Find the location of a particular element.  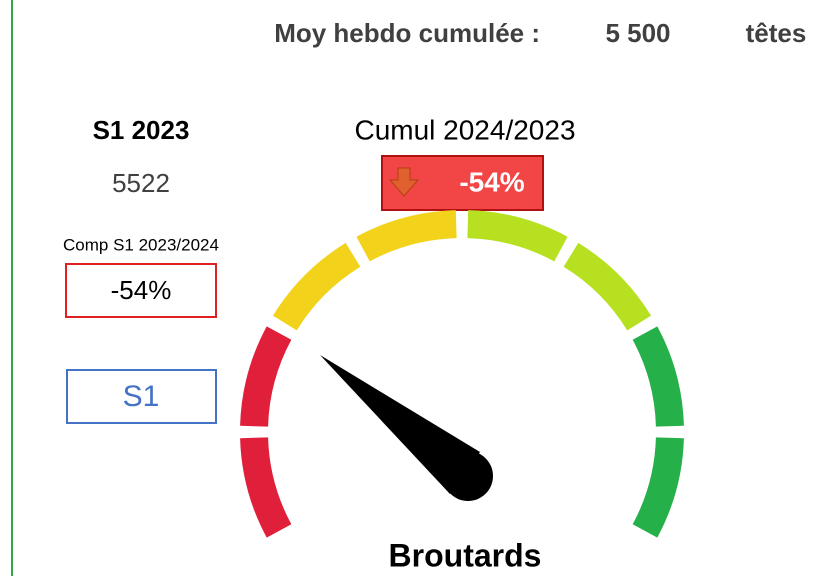

gauge-label: Broutards is located at coordinates (465, 555).